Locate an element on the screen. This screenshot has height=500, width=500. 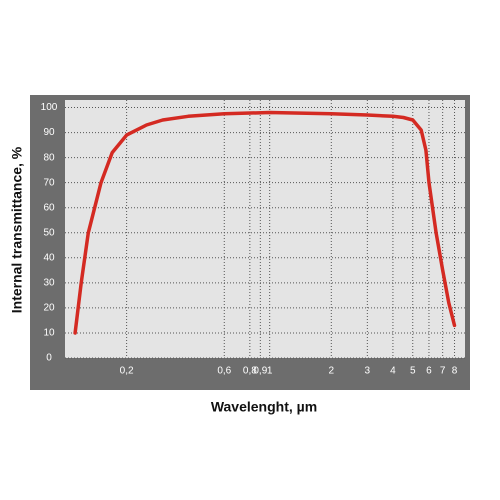
y-axis-title: Internal transmittance, % is located at coordinates (17, 229).